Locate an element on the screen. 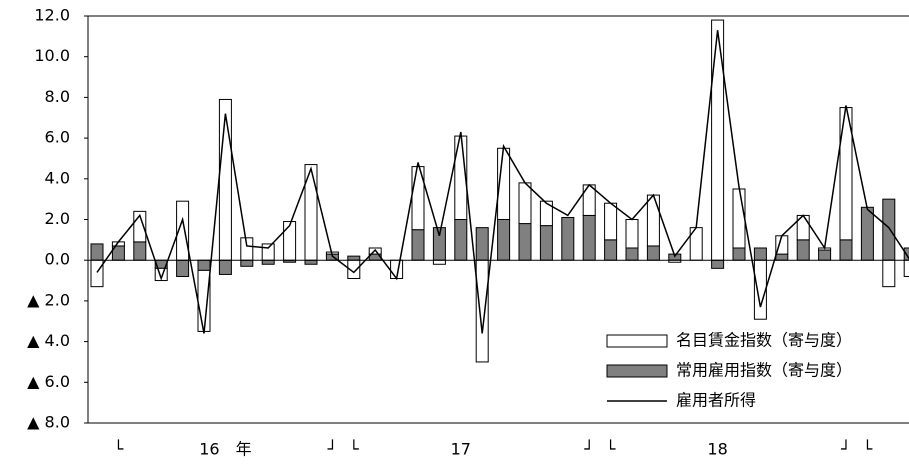  x-tick-label: 16 年 is located at coordinates (225, 449).